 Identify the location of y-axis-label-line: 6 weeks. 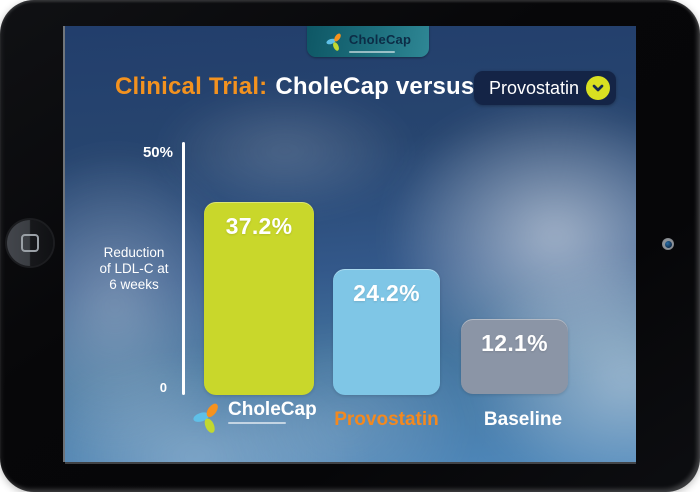
(134, 284).